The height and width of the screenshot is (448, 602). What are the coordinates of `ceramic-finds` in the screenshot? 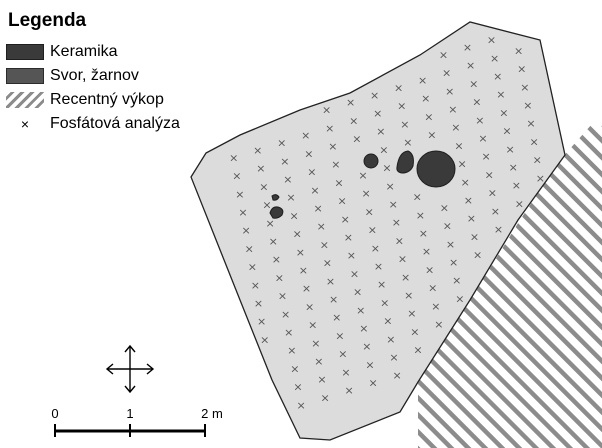 It's located at (362, 184).